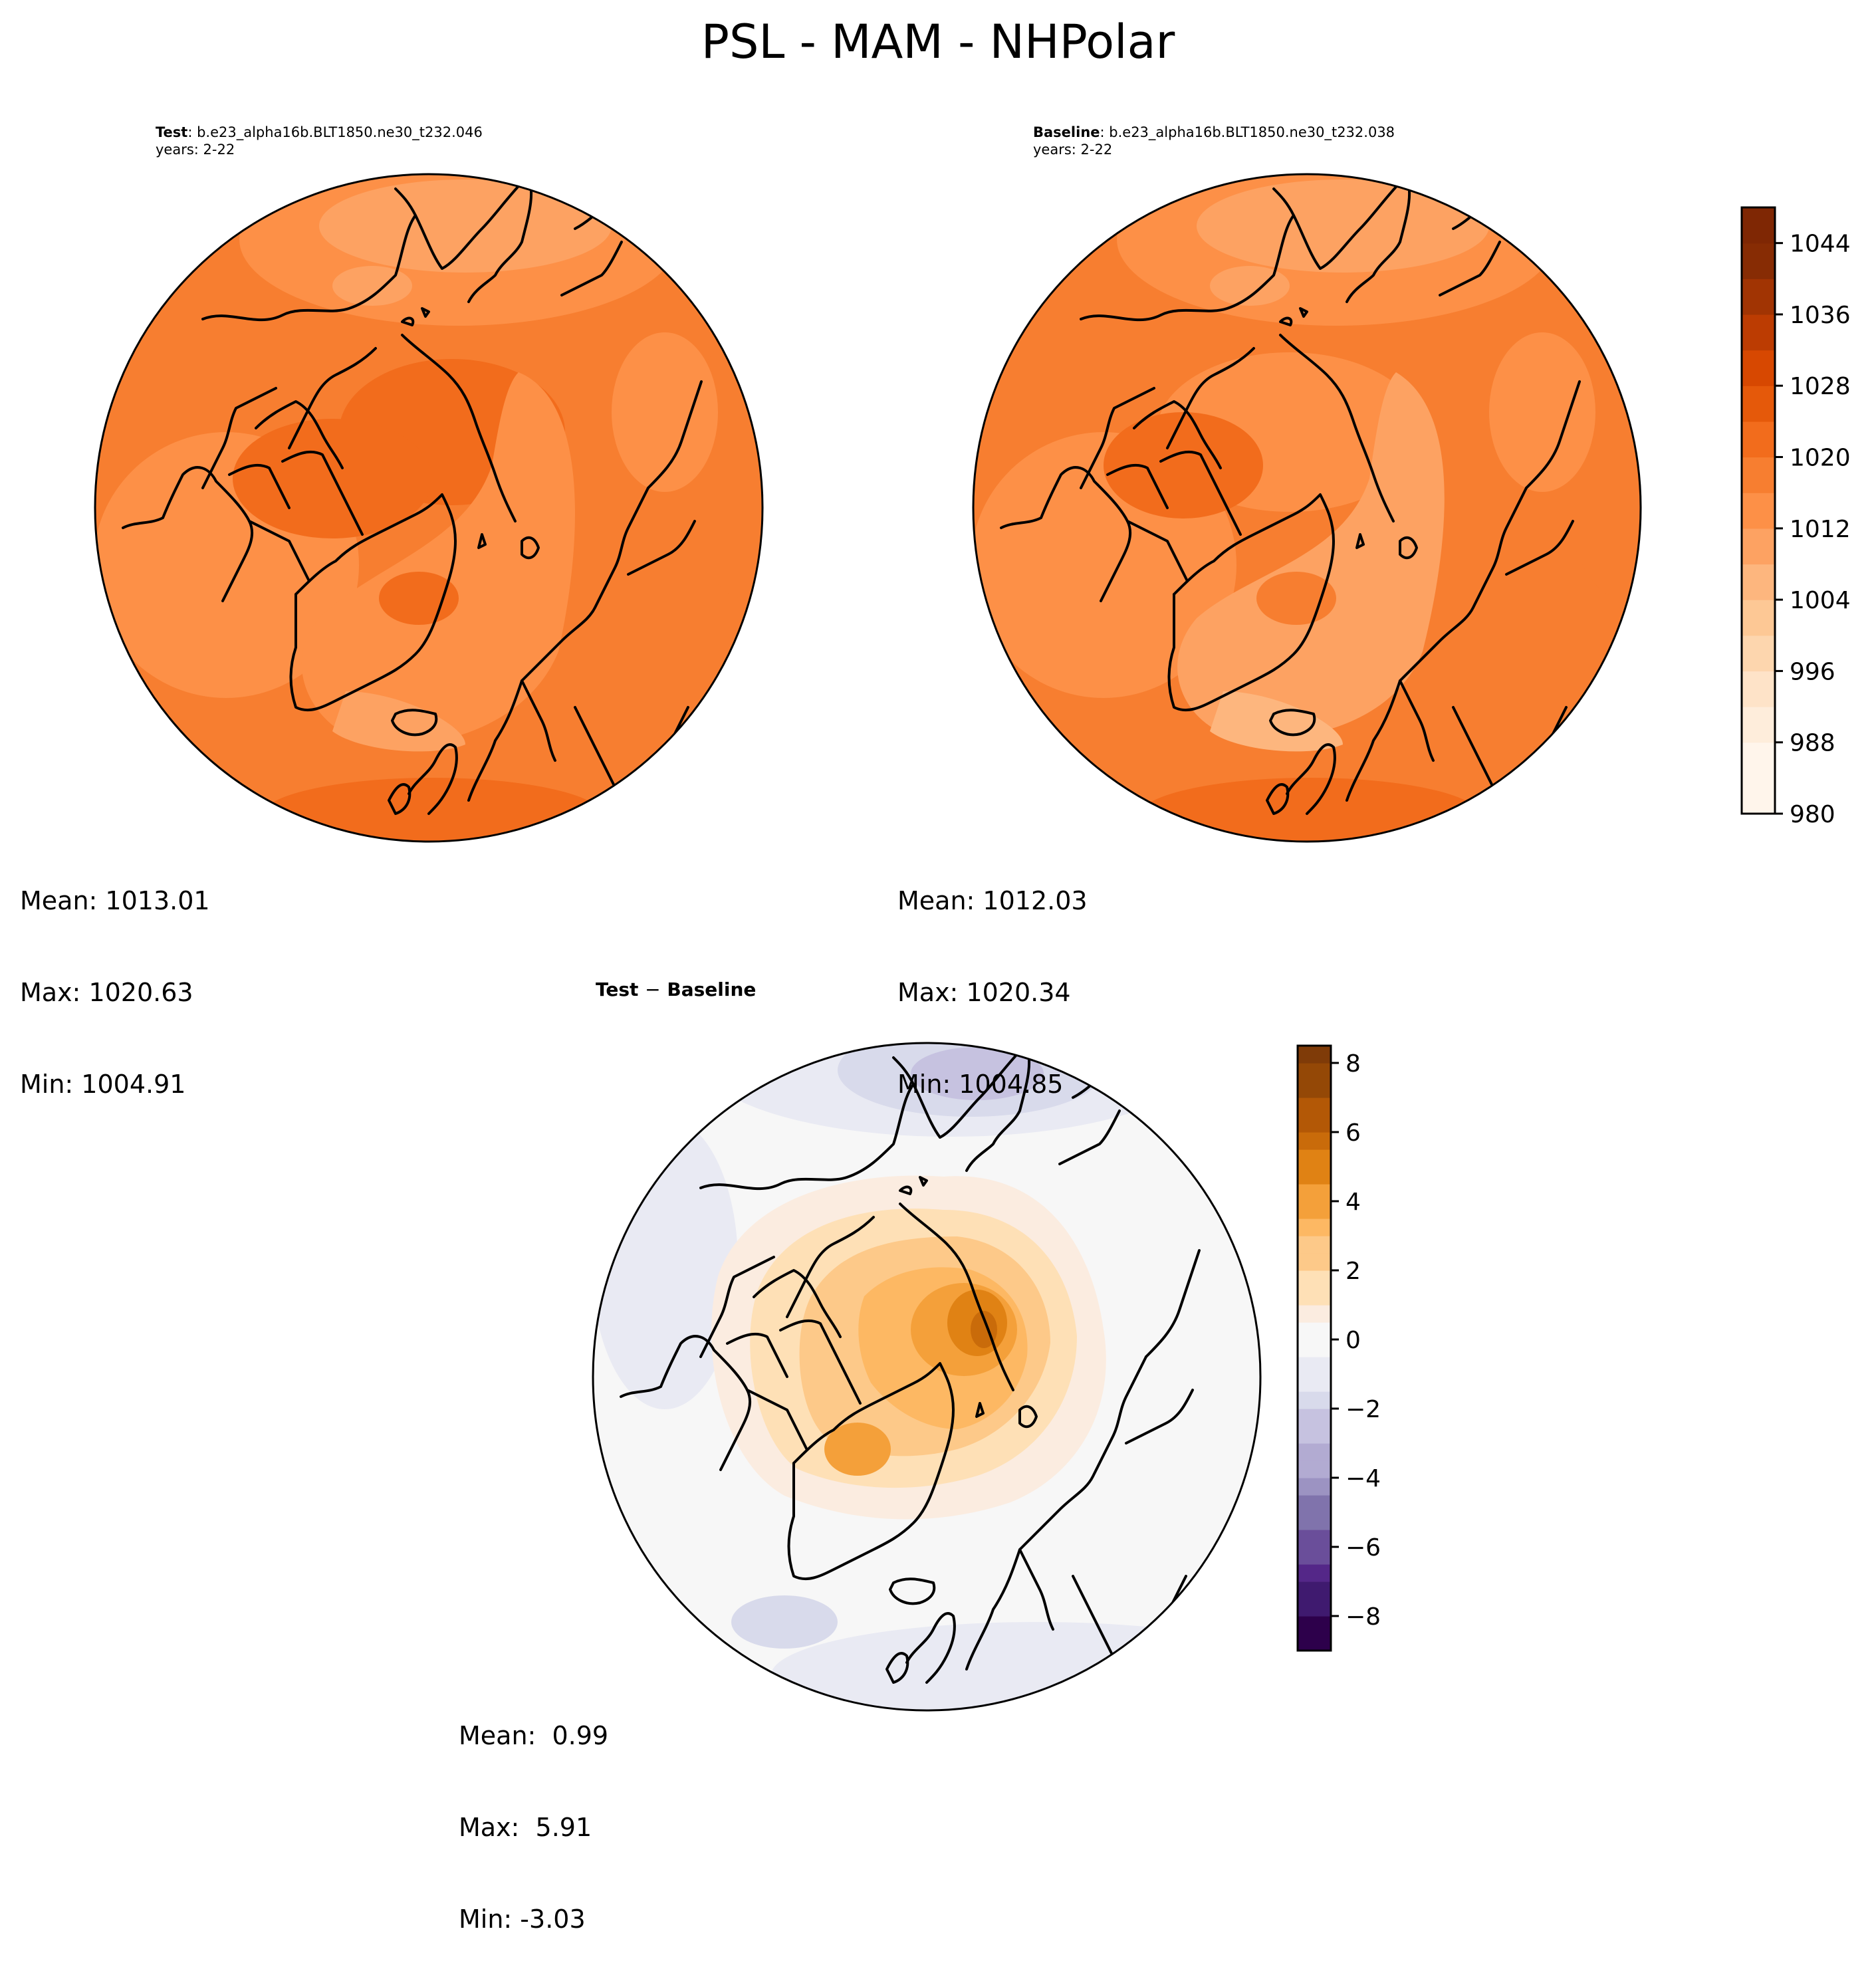  What do you see at coordinates (618, 989) in the screenshot?
I see `difference-label-a: Test` at bounding box center [618, 989].